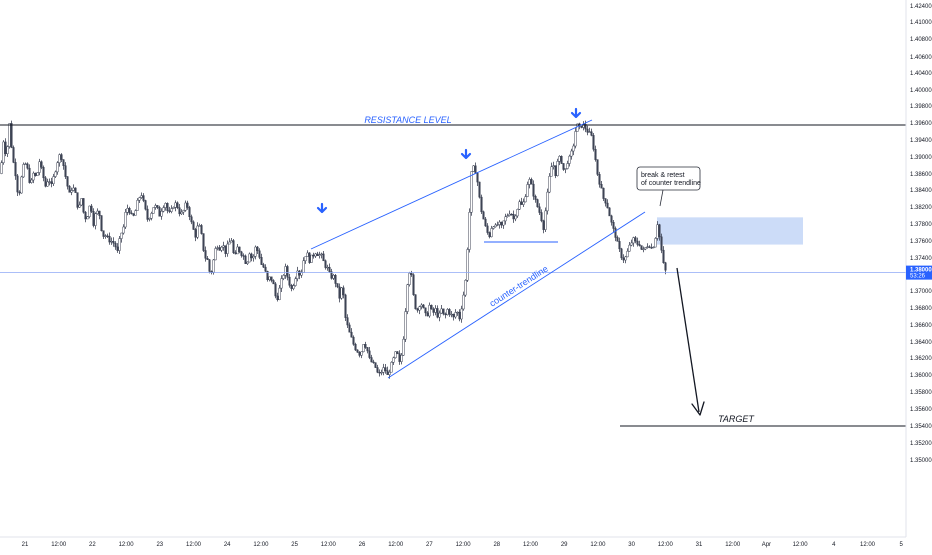  Describe the element at coordinates (921, 376) in the screenshot. I see `price-tick-label: 1.36000` at that location.